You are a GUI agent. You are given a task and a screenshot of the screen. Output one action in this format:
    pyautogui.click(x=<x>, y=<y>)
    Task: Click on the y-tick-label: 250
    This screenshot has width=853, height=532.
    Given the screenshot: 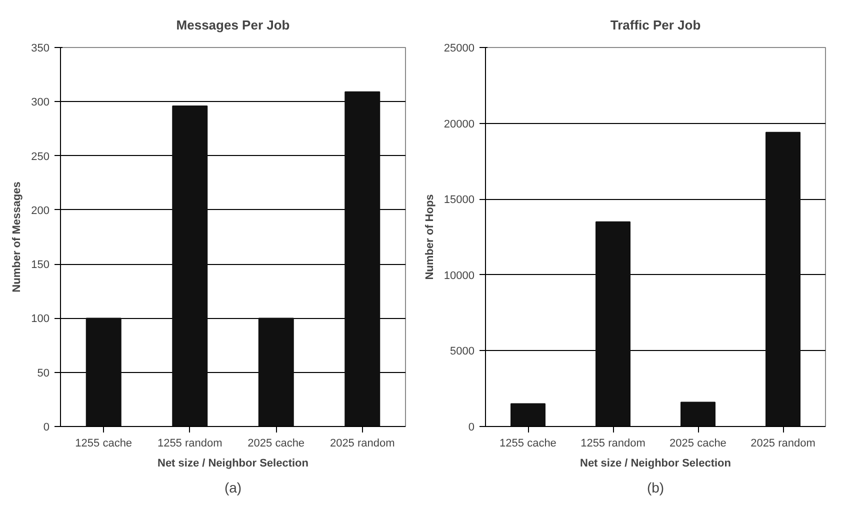 What is the action you would take?
    pyautogui.click(x=40, y=156)
    